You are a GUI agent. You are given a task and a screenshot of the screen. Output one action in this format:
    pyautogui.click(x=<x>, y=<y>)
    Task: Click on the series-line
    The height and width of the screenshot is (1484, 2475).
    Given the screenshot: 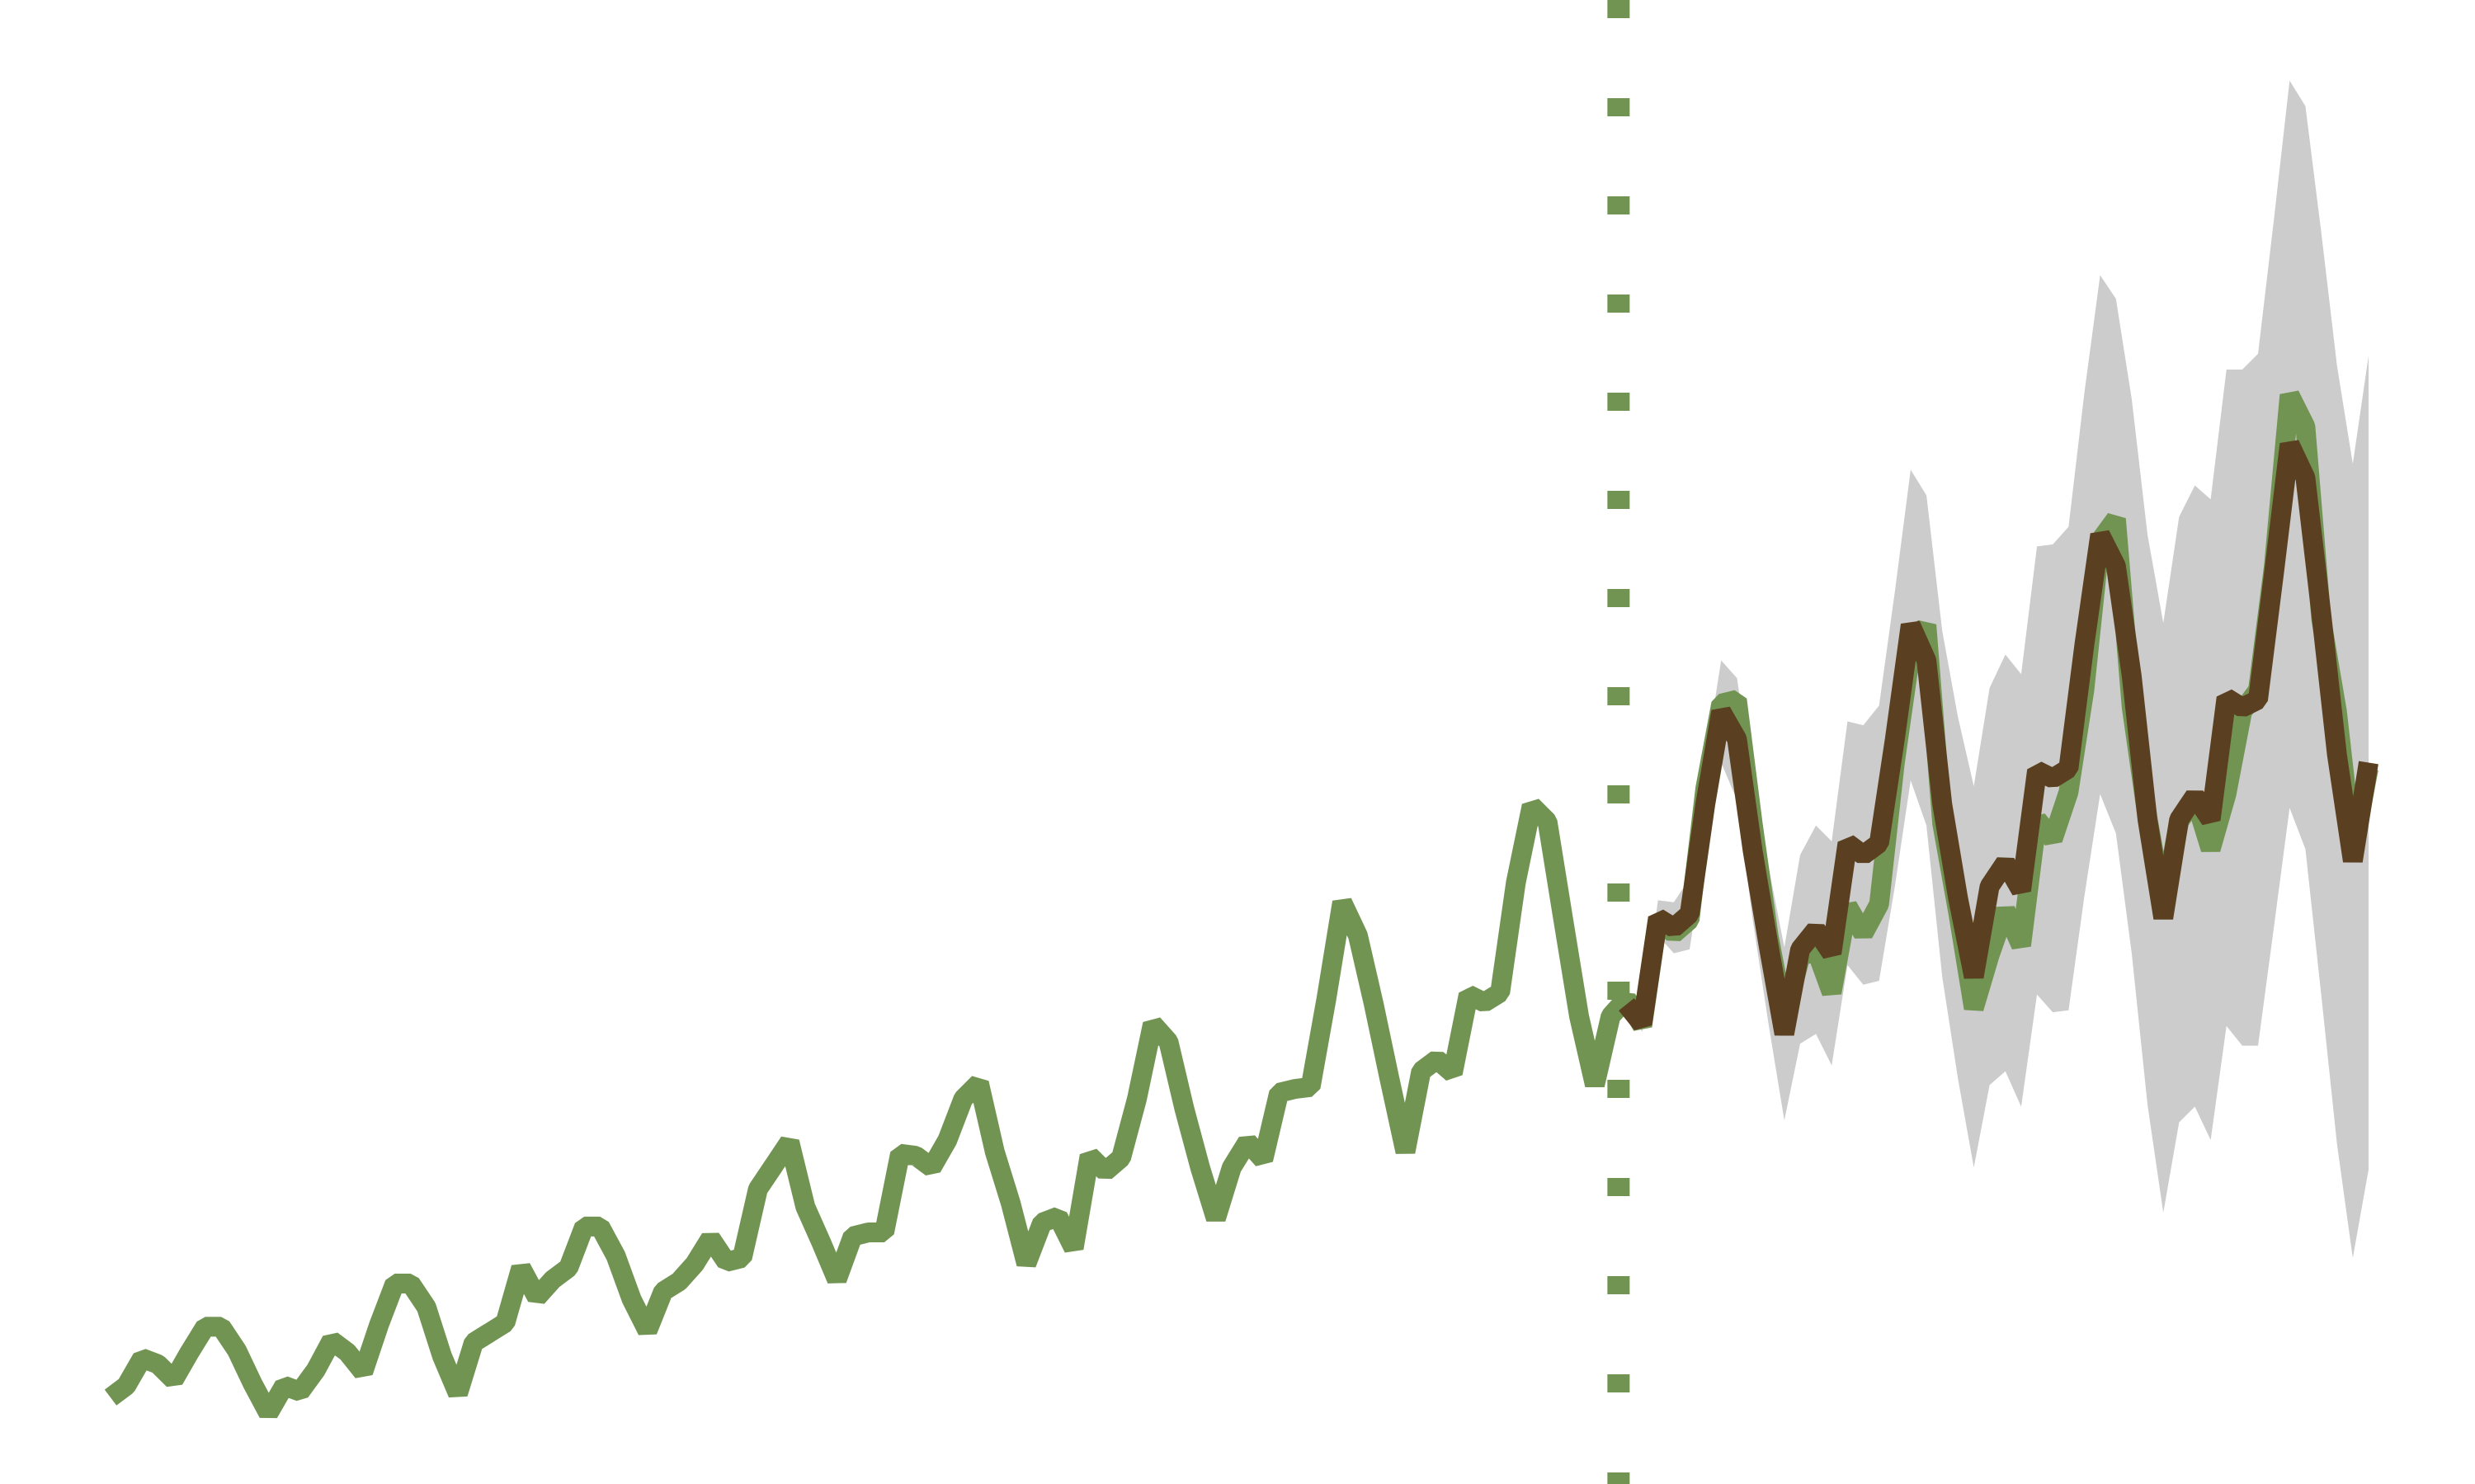 What is the action you would take?
    pyautogui.click(x=1998, y=738)
    